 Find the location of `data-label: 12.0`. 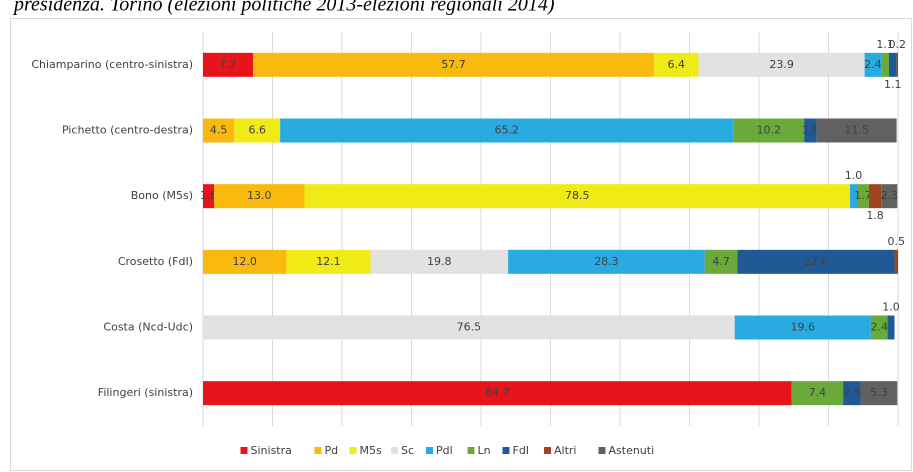

data-label: 12.0 is located at coordinates (244, 261).